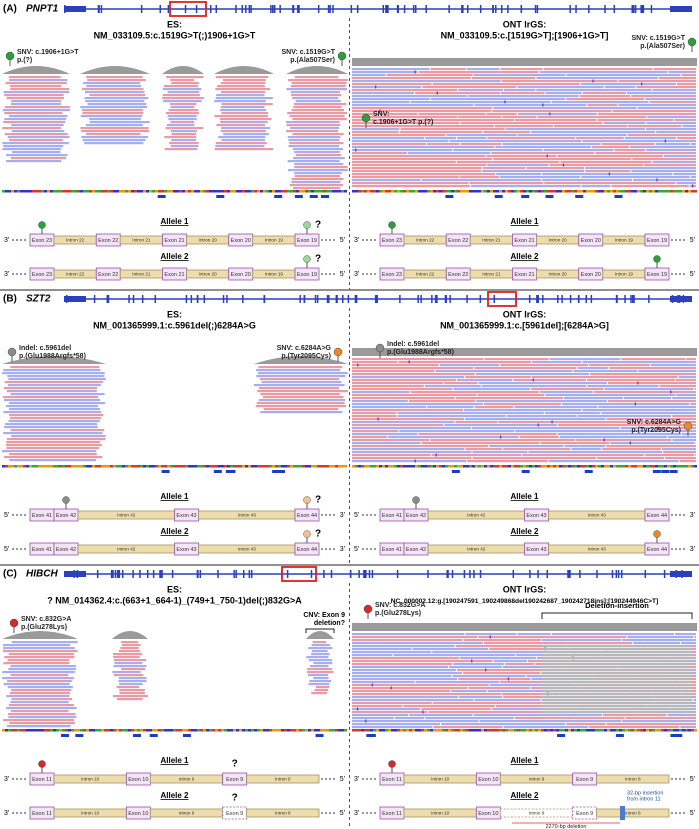 Image resolution: width=699 pixels, height=829 pixels. I want to click on allele-label: Allele 2, so click(524, 256).